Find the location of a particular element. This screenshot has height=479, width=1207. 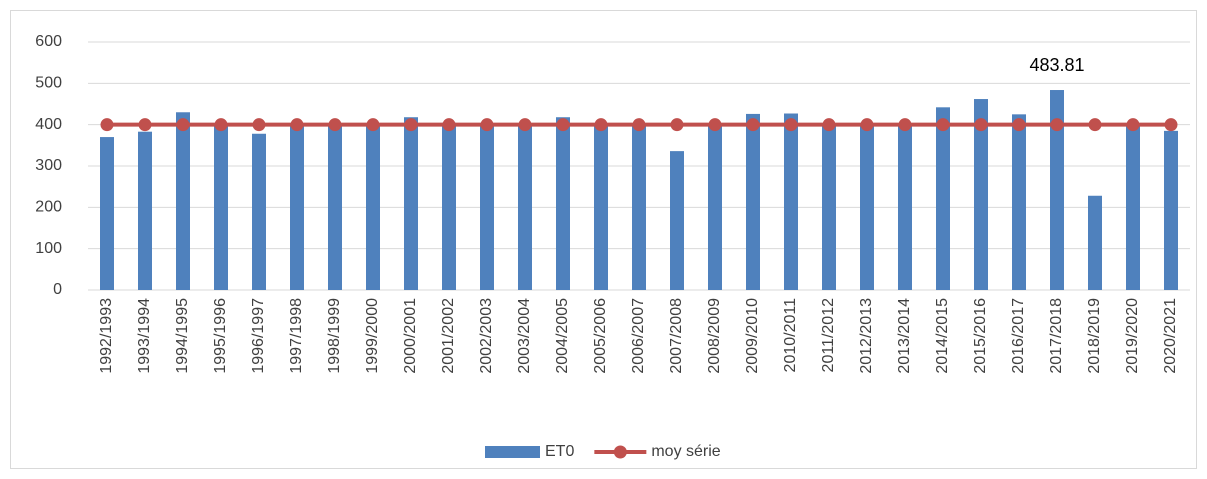

x-tick-label: 2018/2019 is located at coordinates (1094, 336).